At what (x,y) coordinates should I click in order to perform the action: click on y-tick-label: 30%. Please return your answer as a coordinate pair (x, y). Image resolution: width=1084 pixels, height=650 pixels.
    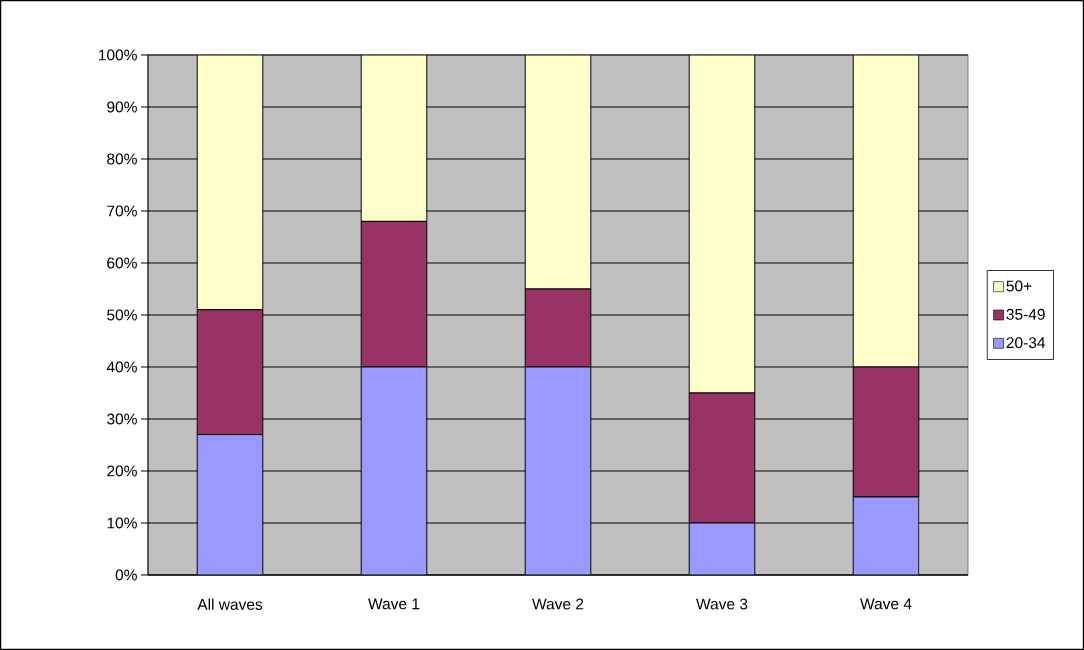
    Looking at the image, I should click on (122, 419).